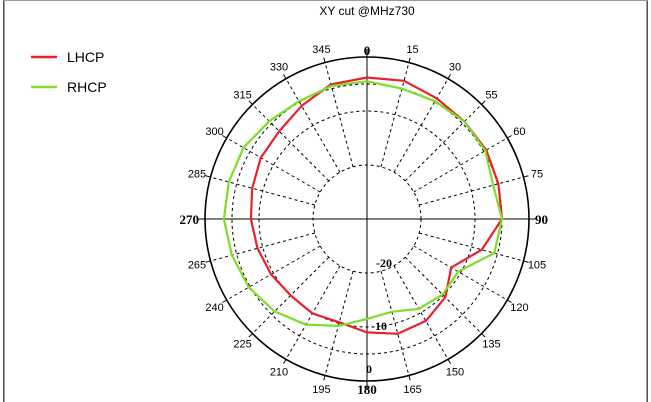  Describe the element at coordinates (519, 308) in the screenshot. I see `angle-label: 120` at that location.